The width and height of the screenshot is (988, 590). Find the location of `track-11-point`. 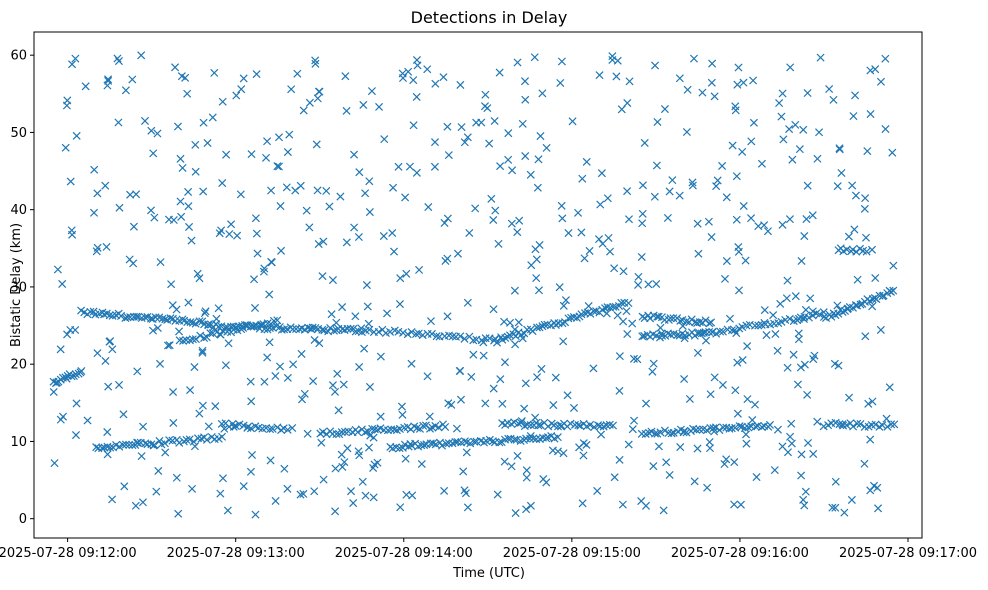

track-11-point is located at coordinates (129, 444).